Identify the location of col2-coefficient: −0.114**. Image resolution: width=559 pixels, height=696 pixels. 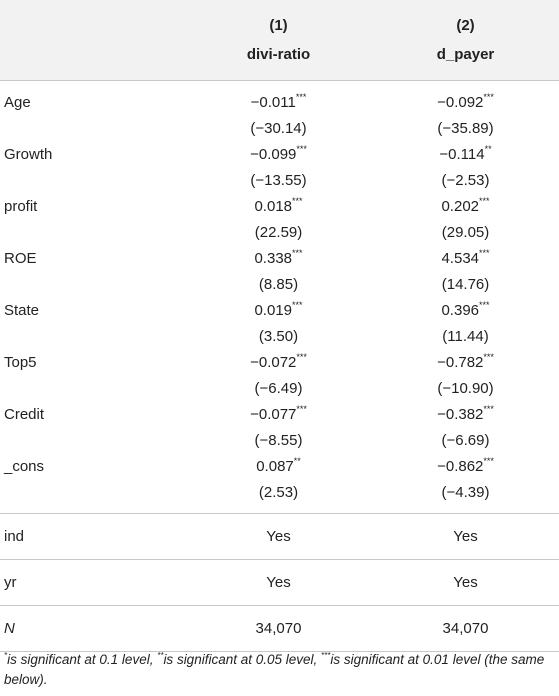
(465, 154).